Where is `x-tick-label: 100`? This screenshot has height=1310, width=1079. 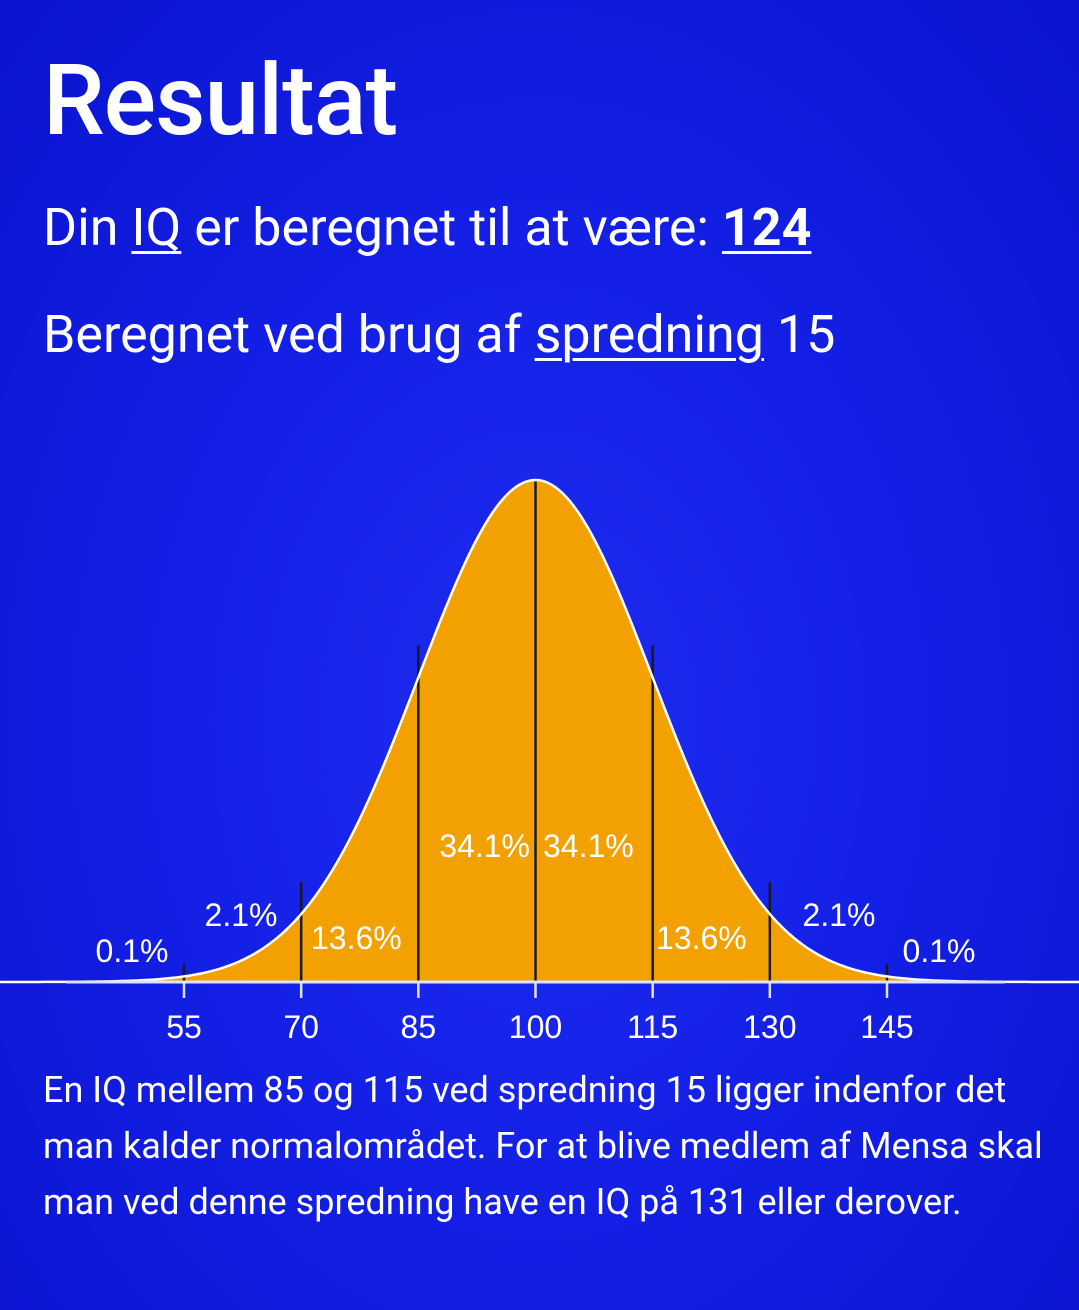 x-tick-label: 100 is located at coordinates (535, 1027).